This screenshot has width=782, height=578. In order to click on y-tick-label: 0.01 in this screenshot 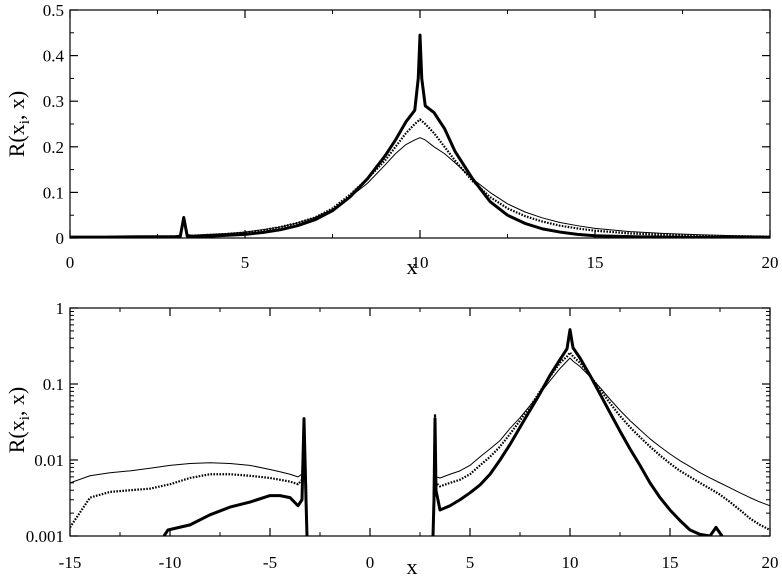, I will do `click(49, 460)`.